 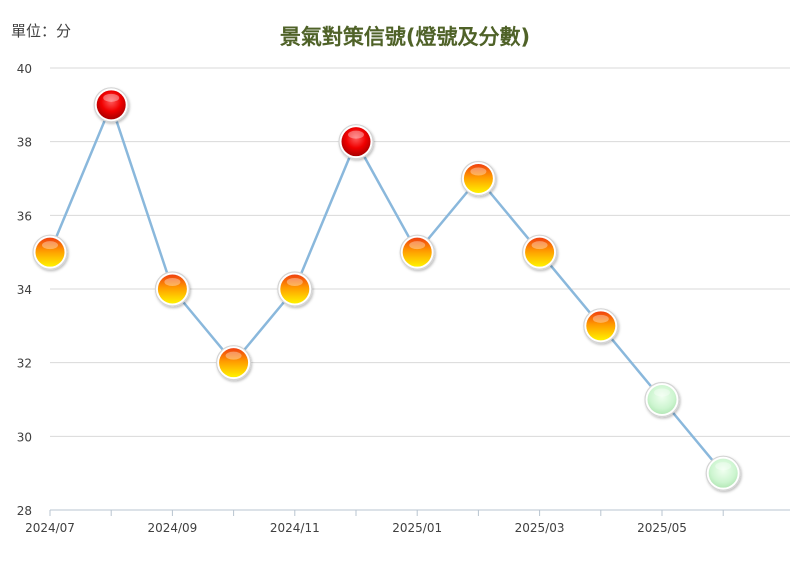 I want to click on y-tick-label: 40, so click(x=24, y=69).